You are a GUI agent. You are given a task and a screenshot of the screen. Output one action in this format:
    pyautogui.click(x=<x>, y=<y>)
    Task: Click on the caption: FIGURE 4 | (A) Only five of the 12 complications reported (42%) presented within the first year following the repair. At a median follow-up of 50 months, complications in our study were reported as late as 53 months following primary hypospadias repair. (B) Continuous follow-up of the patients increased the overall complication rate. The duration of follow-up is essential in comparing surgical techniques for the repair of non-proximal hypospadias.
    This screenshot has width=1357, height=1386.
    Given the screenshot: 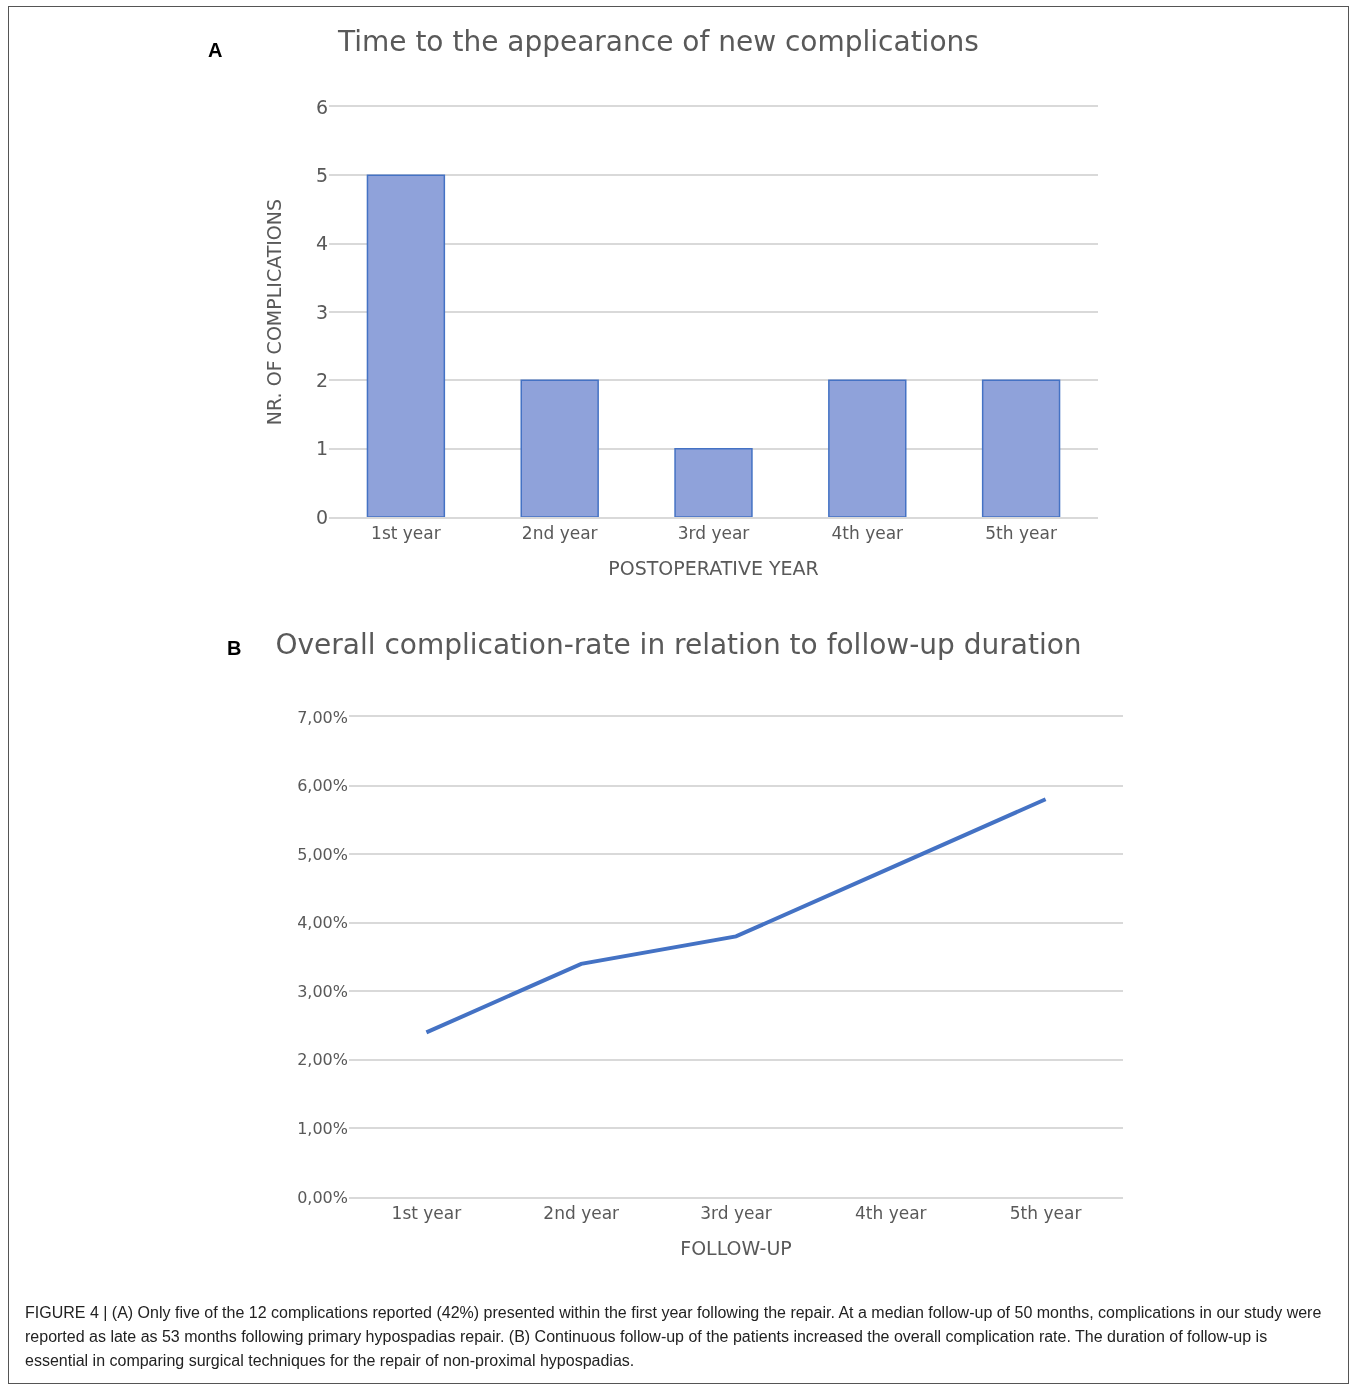 What is the action you would take?
    pyautogui.click(x=673, y=1337)
    